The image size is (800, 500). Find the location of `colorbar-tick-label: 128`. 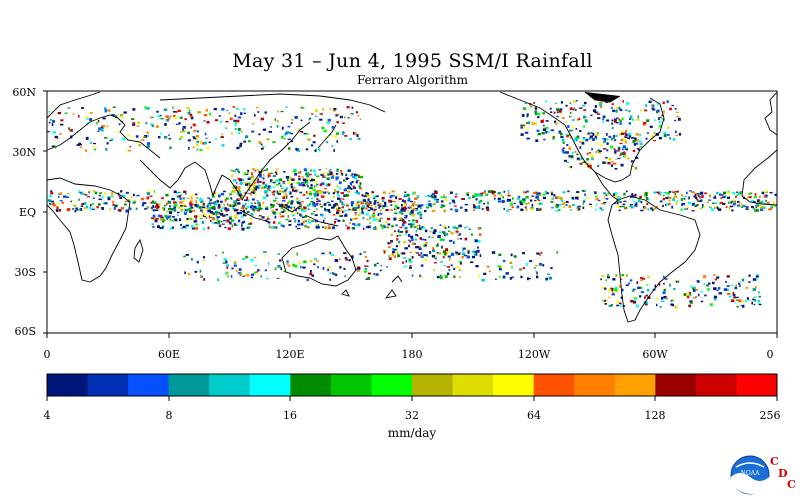

colorbar-tick-label: 128 is located at coordinates (655, 415).